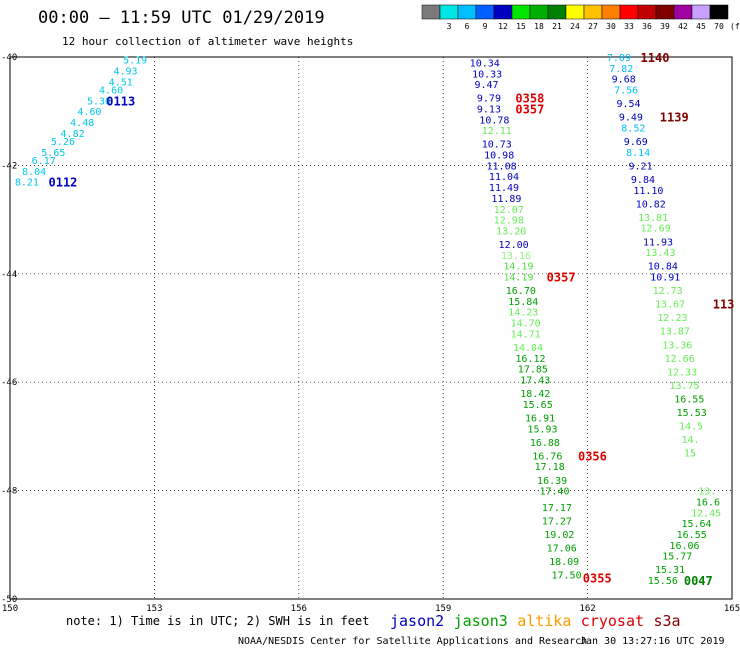 This screenshot has width=740, height=650. What do you see at coordinates (9, 275) in the screenshot?
I see `y-tick-label: -44` at bounding box center [9, 275].